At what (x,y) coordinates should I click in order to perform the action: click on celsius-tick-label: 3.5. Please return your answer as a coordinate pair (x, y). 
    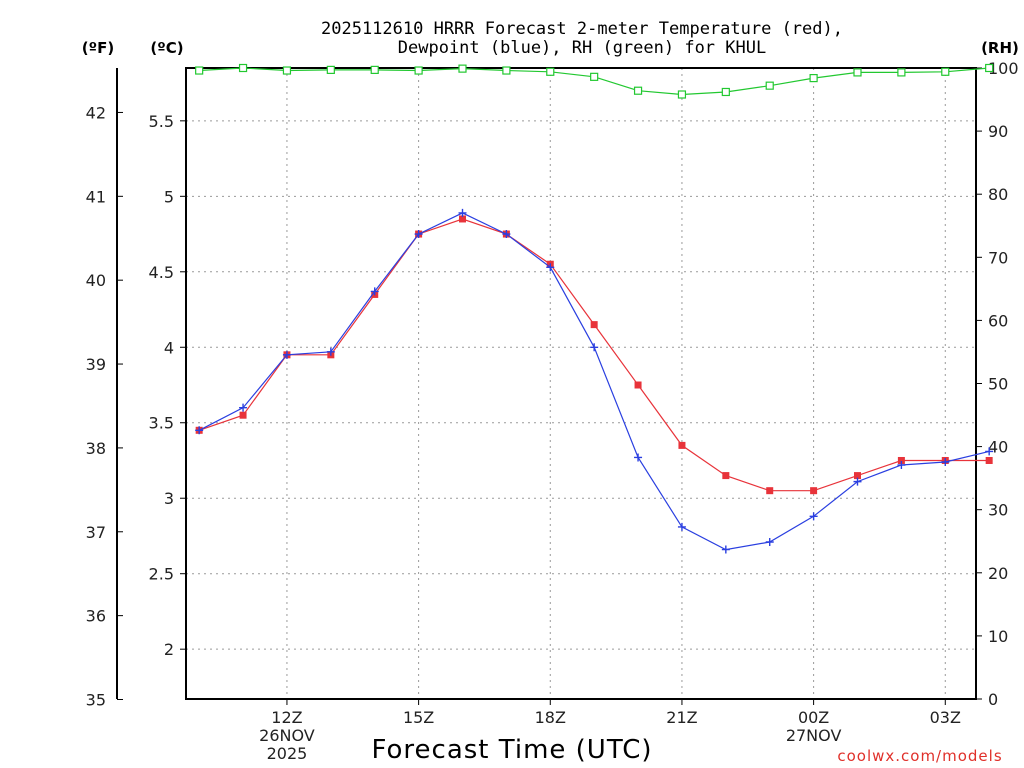
    Looking at the image, I should click on (161, 423).